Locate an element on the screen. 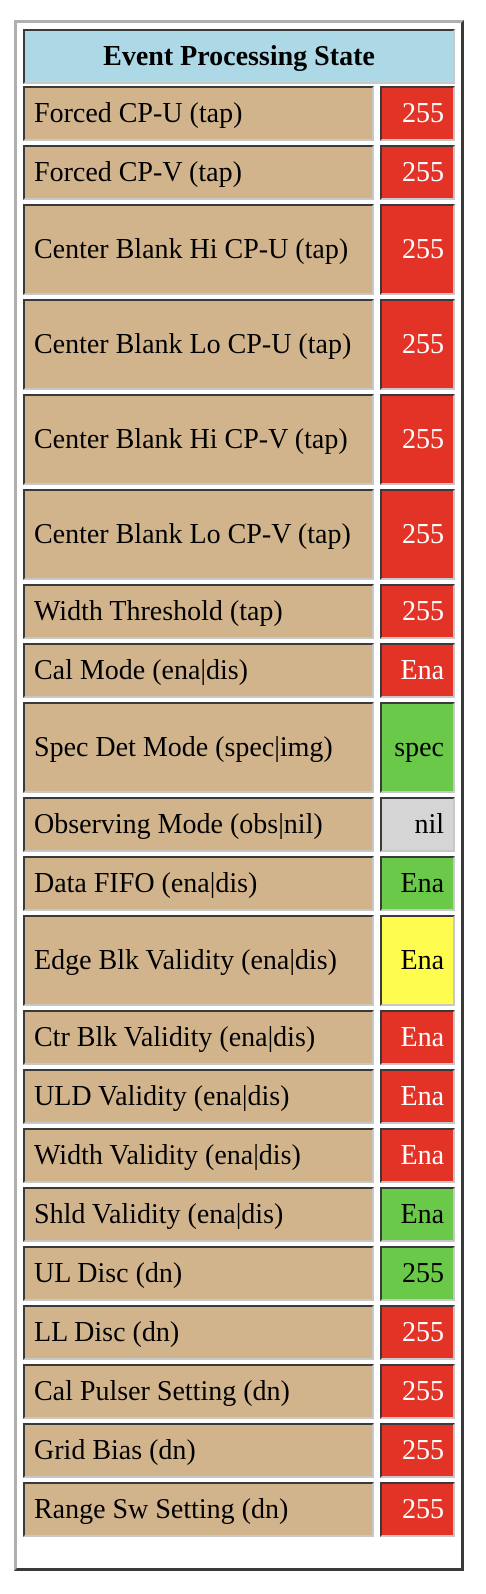 This screenshot has height=1594, width=486. state-label: Cal Pulser Setting (dn) is located at coordinates (198, 1391).